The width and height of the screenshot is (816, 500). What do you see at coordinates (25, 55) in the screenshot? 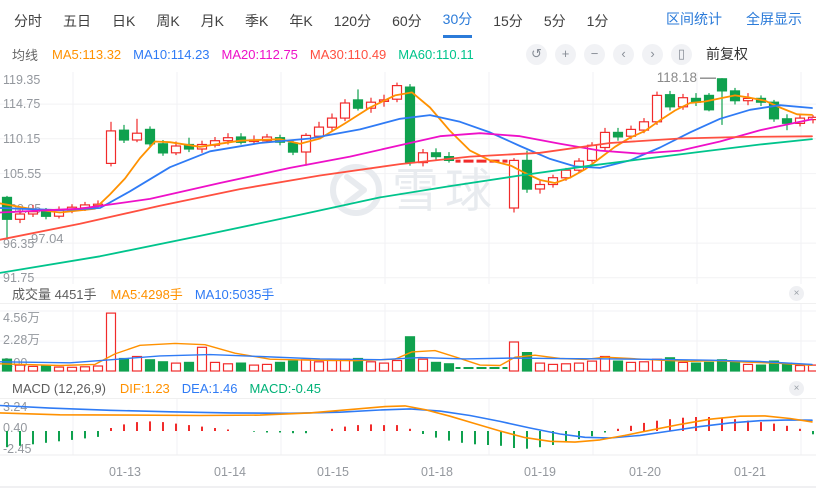
I see `ma-legend-title: 均线` at bounding box center [25, 55].